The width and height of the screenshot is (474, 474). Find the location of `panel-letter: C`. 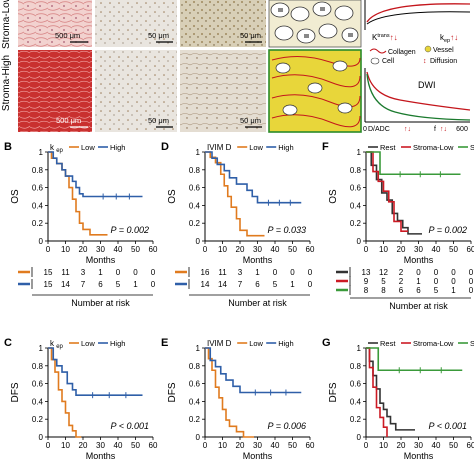

panel-letter: C is located at coordinates (8, 343).